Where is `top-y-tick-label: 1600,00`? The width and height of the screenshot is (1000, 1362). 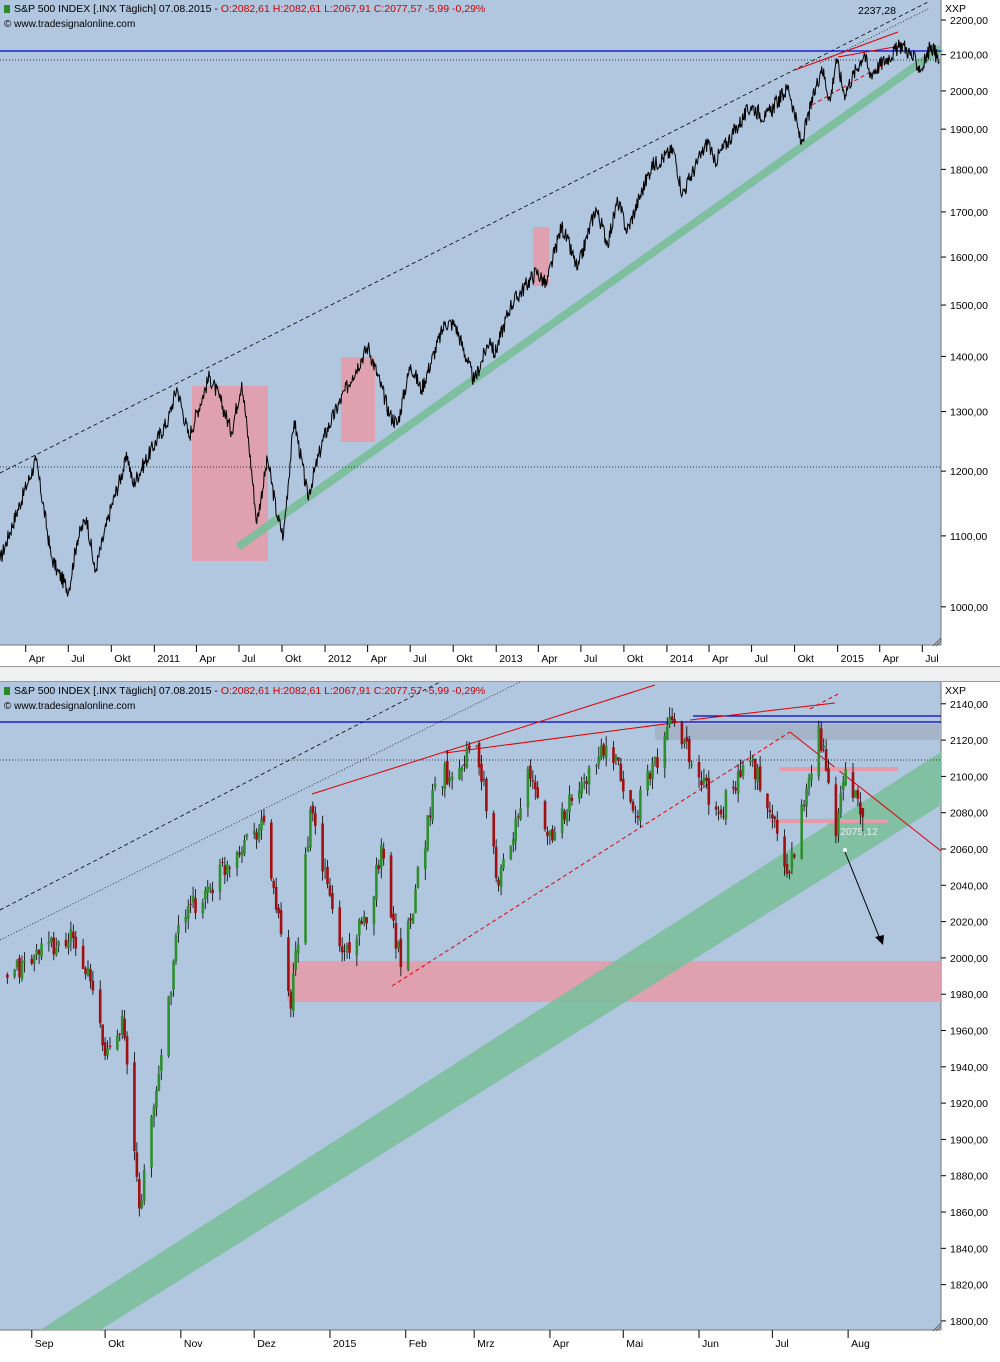 top-y-tick-label: 1600,00 is located at coordinates (969, 258).